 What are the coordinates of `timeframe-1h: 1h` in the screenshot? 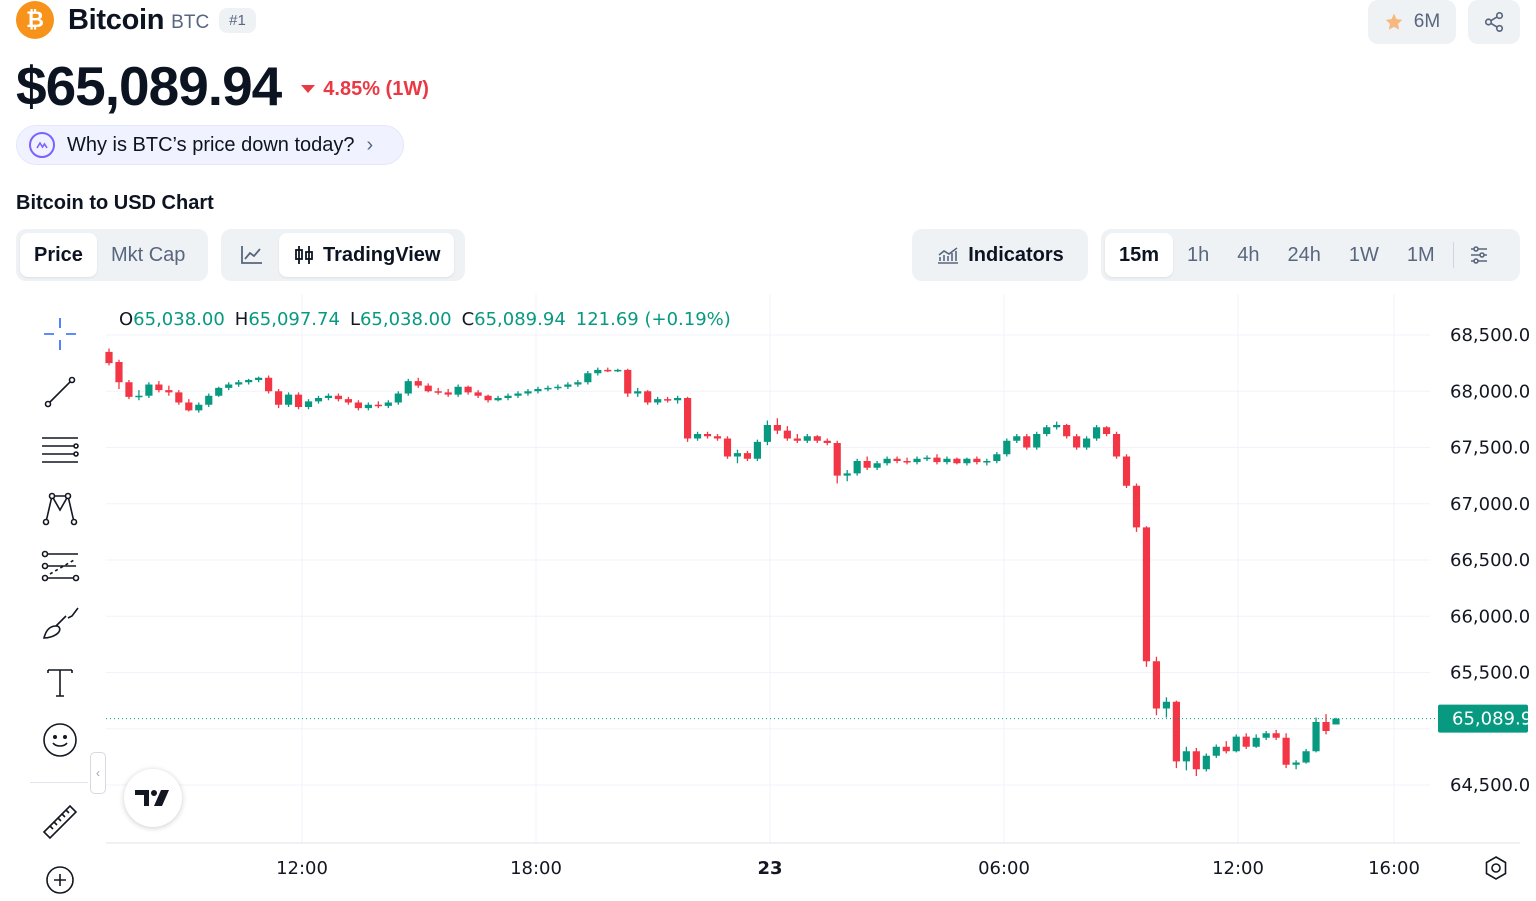 It's located at (1198, 254).